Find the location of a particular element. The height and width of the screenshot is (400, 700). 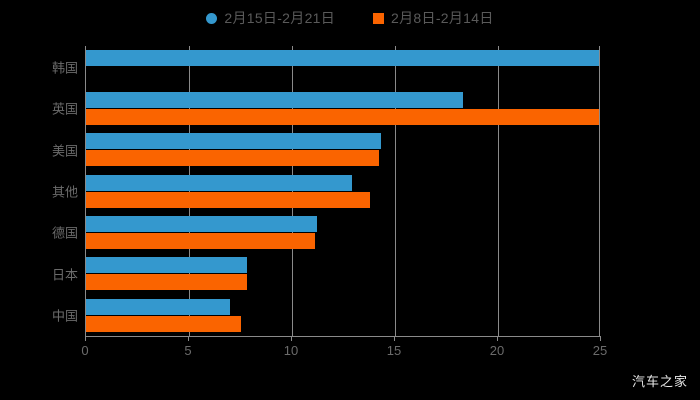

y-axis-label-日本: 日本 is located at coordinates (64, 275).